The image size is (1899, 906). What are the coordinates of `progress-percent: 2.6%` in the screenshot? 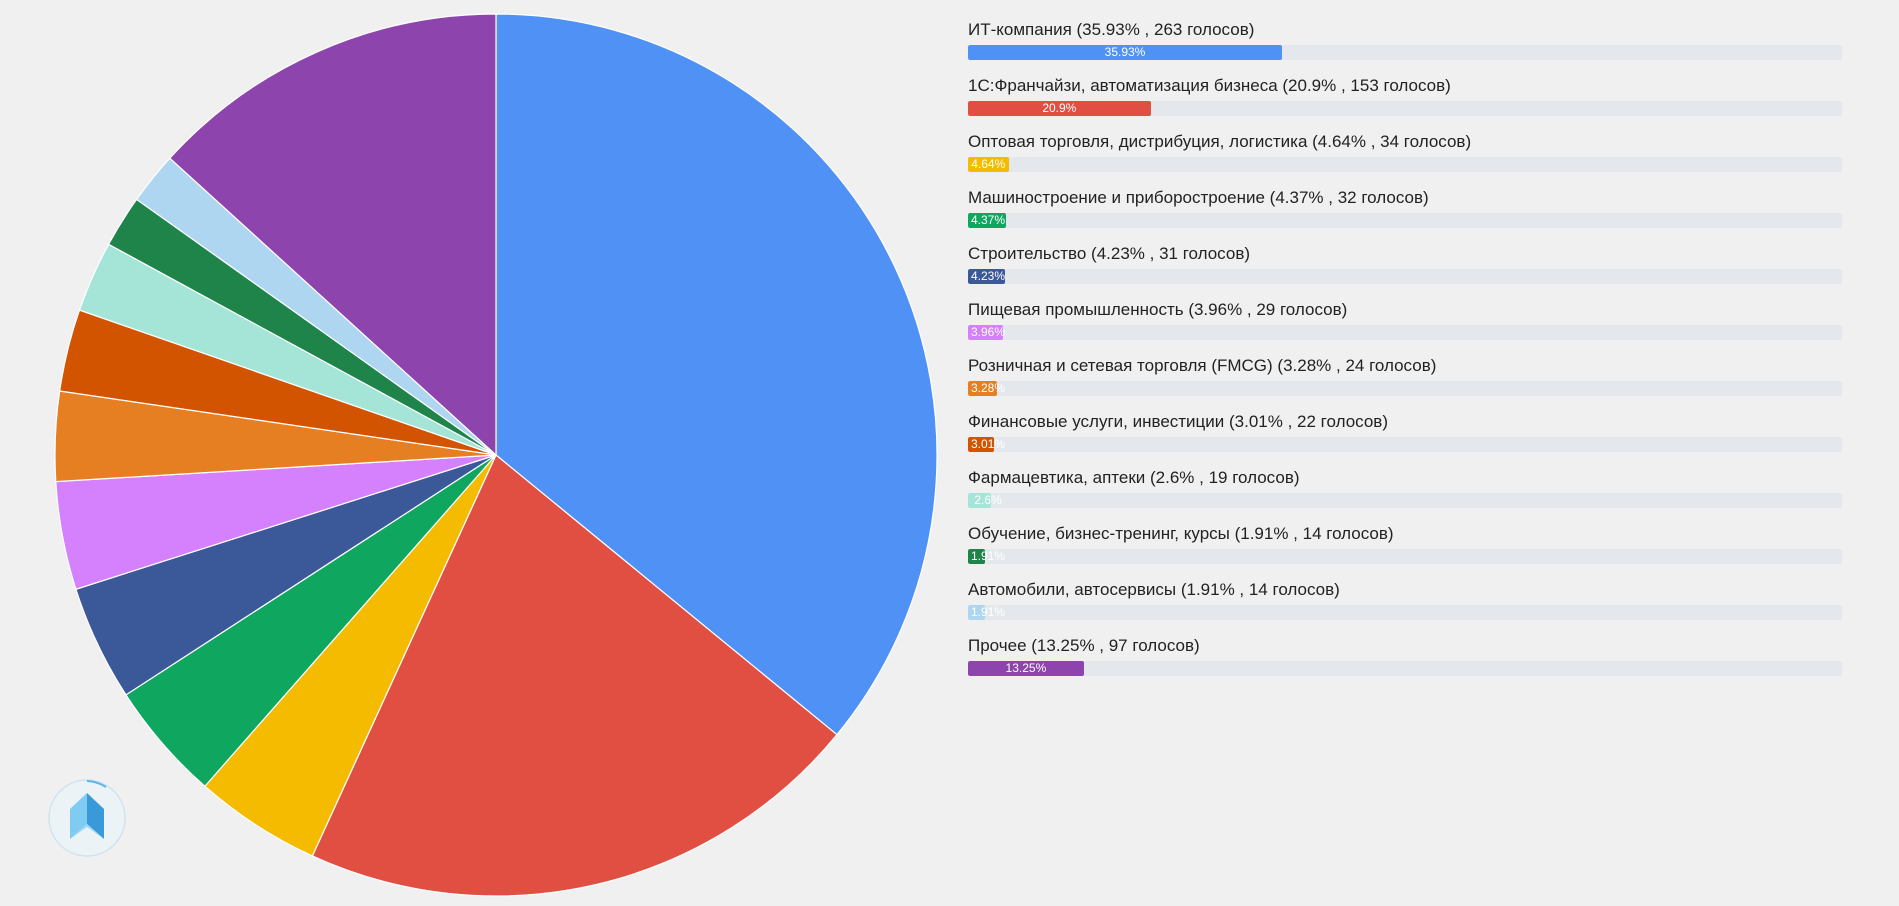 It's located at (988, 500).